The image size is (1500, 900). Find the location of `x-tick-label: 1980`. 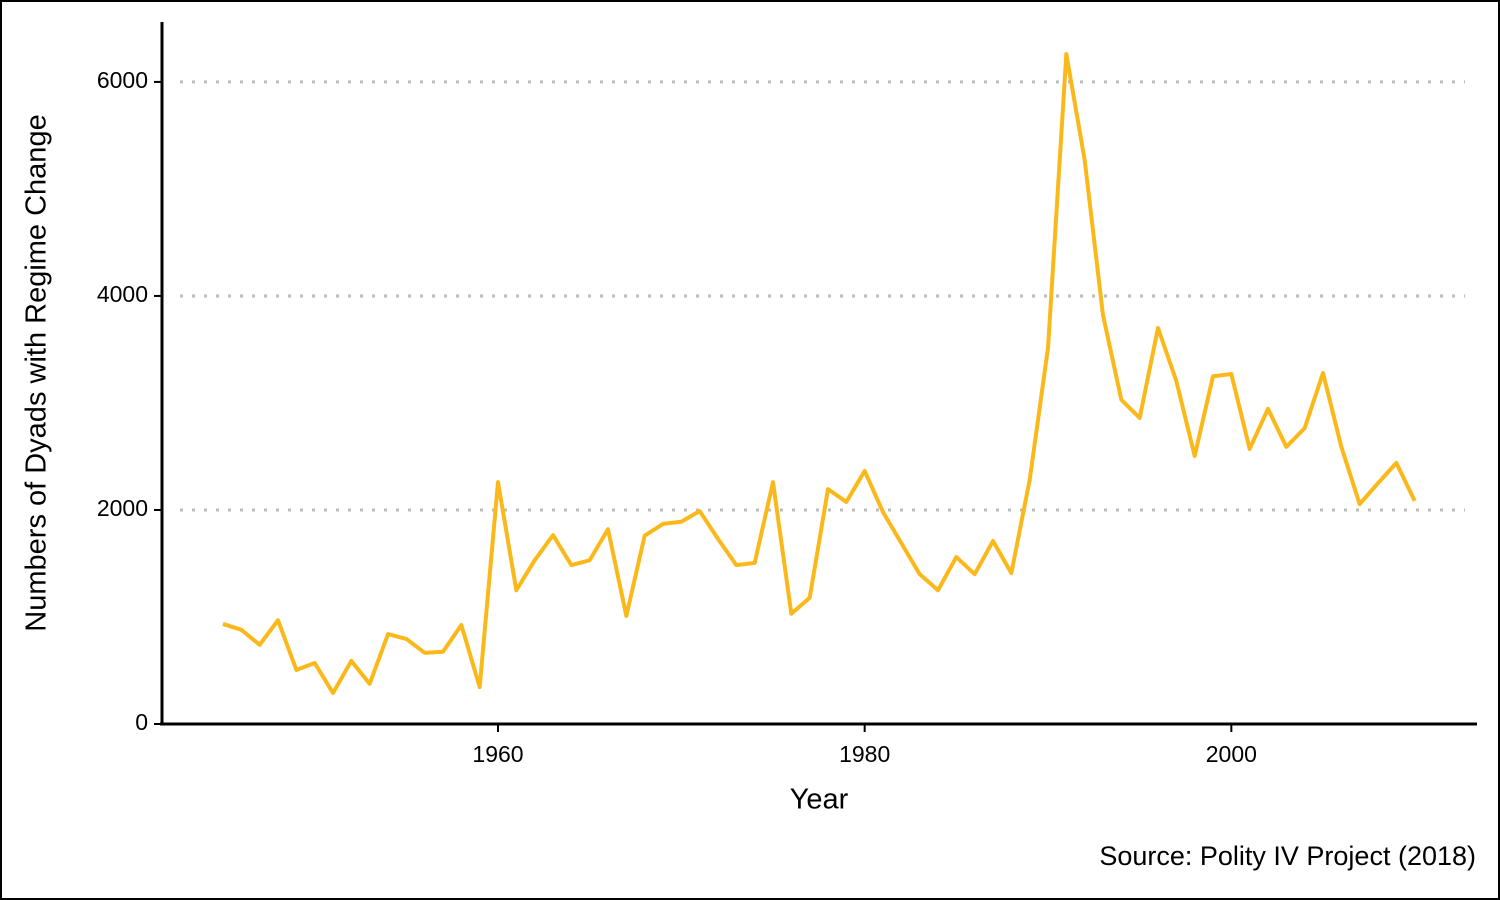

x-tick-label: 1980 is located at coordinates (864, 754).